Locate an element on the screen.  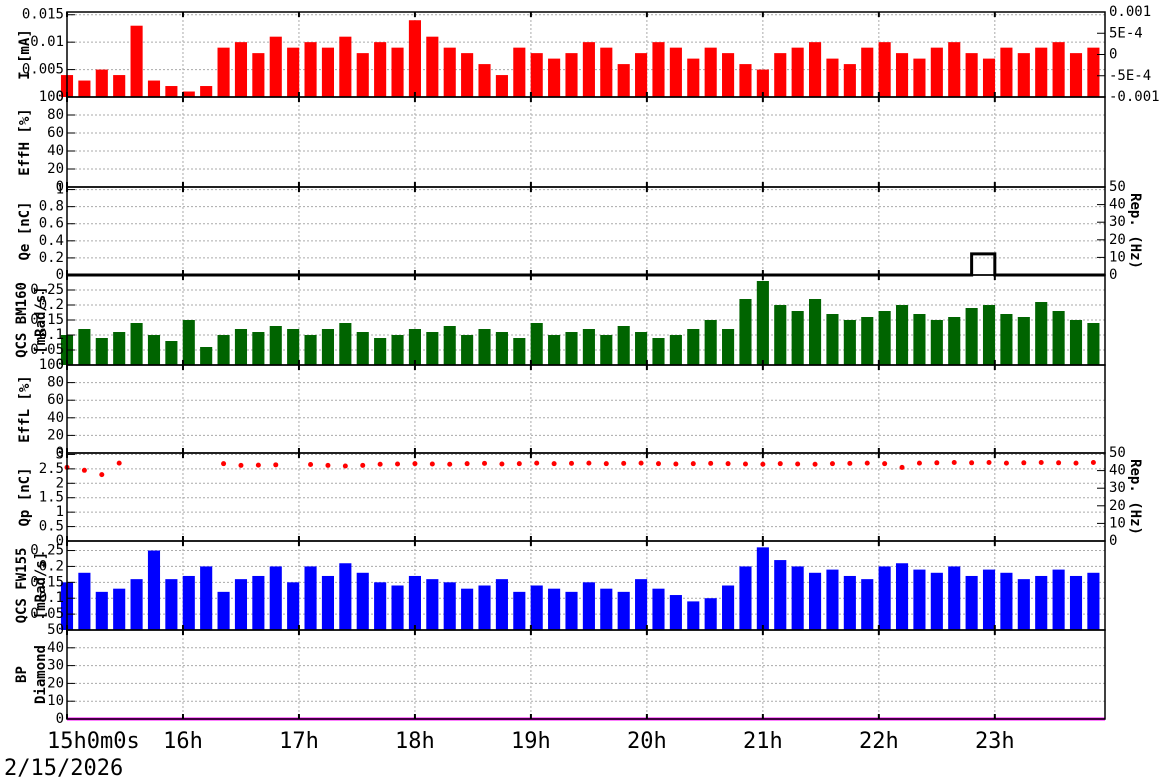
y2-tick-label: 0 is located at coordinates (1113, 541).